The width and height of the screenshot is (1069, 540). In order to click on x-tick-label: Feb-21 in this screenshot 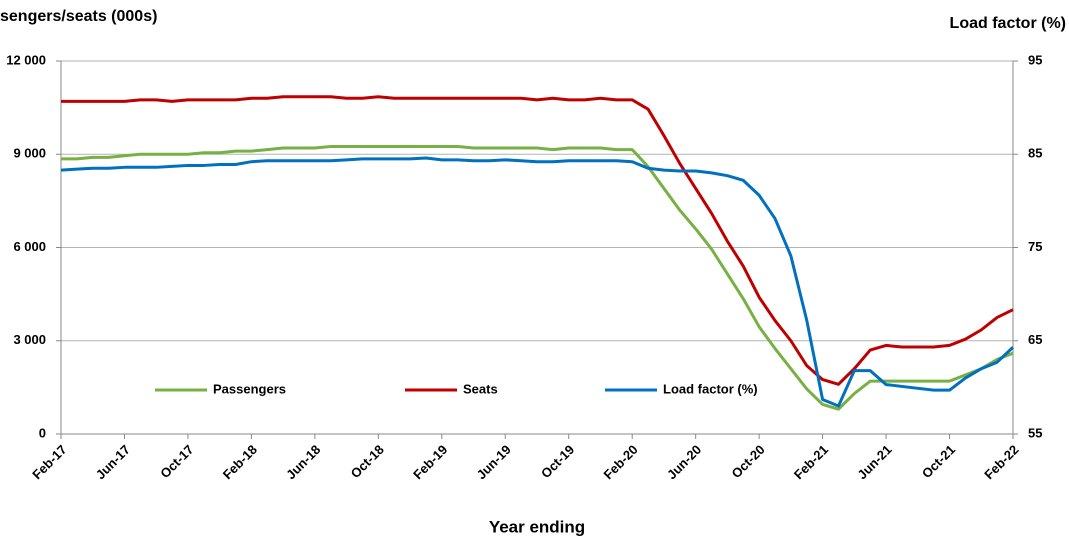, I will do `click(811, 462)`.